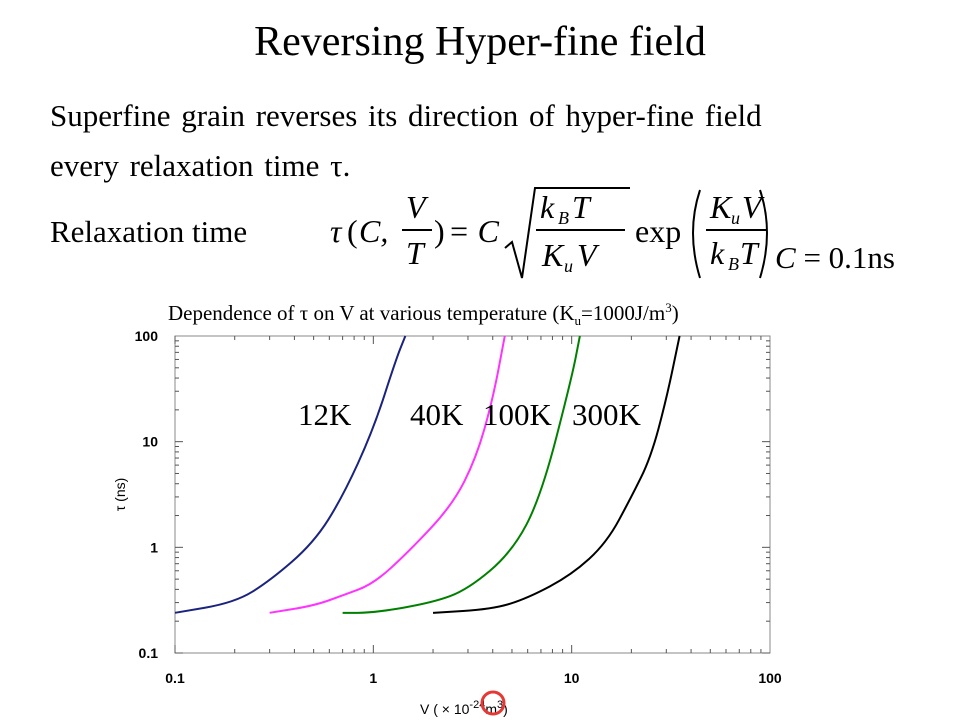 This screenshot has width=960, height=720. I want to click on series-line-12k, so click(290, 474).